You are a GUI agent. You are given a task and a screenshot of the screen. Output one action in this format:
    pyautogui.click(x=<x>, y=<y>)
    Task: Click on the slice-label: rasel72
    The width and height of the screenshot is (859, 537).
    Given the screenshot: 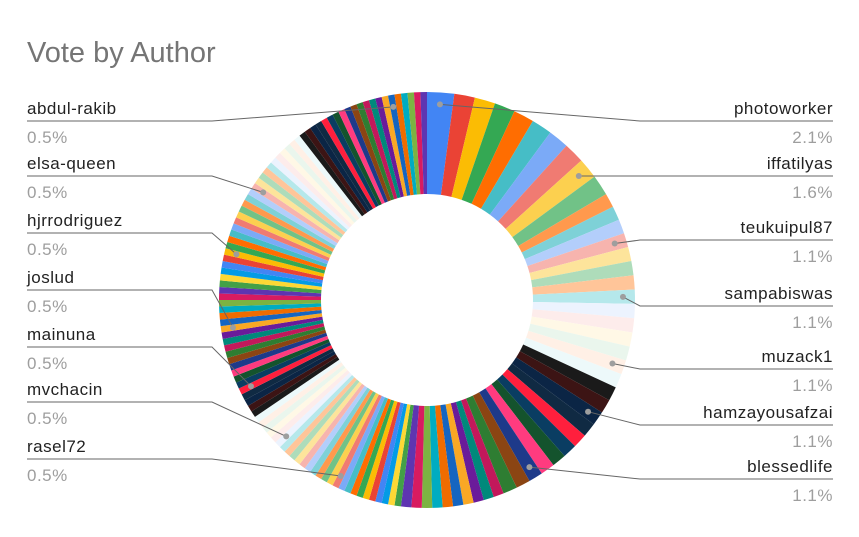 What is the action you would take?
    pyautogui.click(x=56, y=446)
    